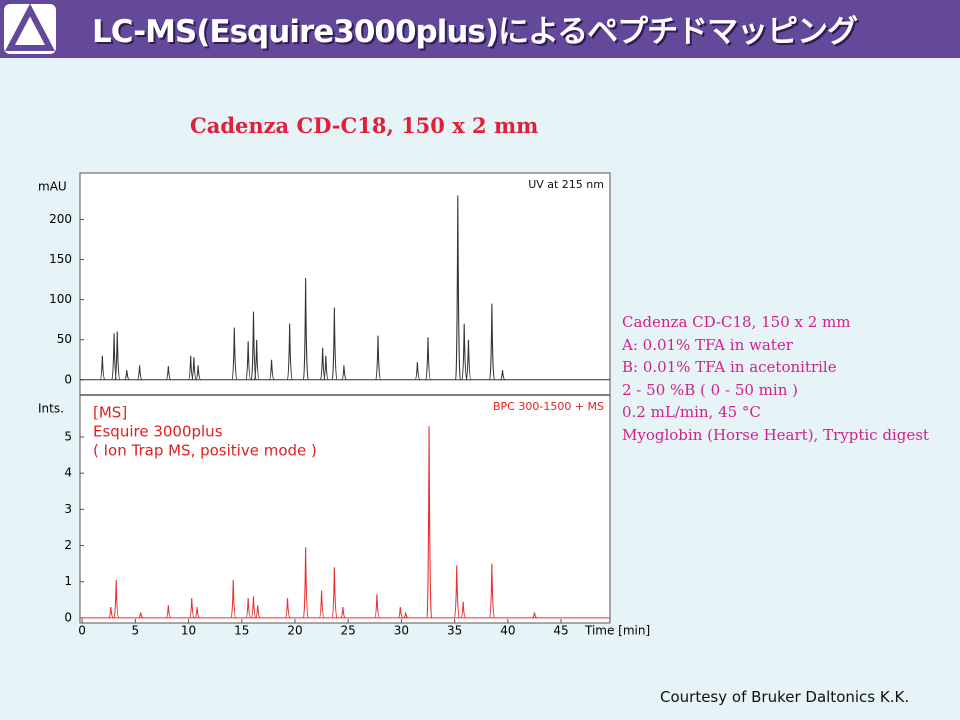 The width and height of the screenshot is (960, 720). Describe the element at coordinates (775, 434) in the screenshot. I see `condition-line: Myoglobin (Horse Heart), Tryptic digest` at that location.